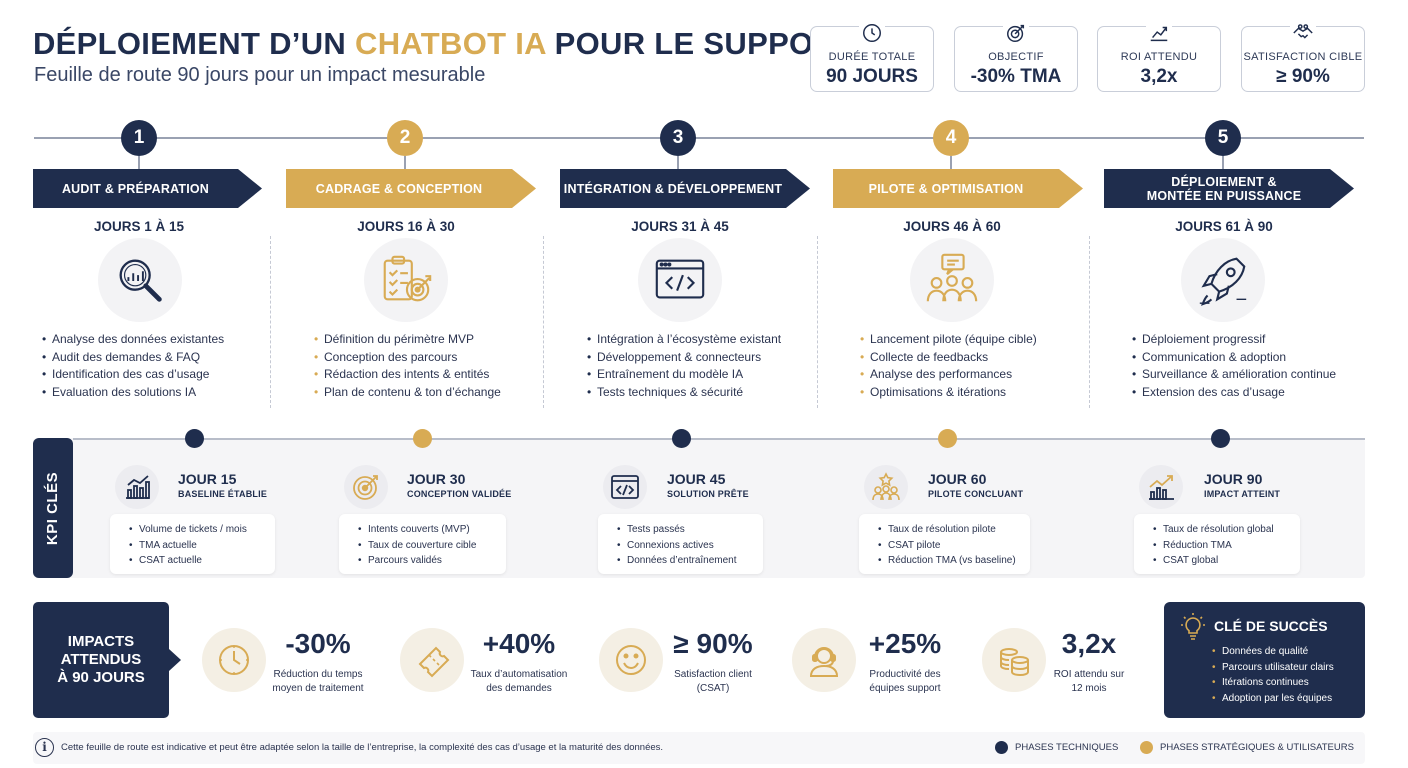  Describe the element at coordinates (948, 358) in the screenshot. I see `list-item: Collecte de feedbacks` at that location.